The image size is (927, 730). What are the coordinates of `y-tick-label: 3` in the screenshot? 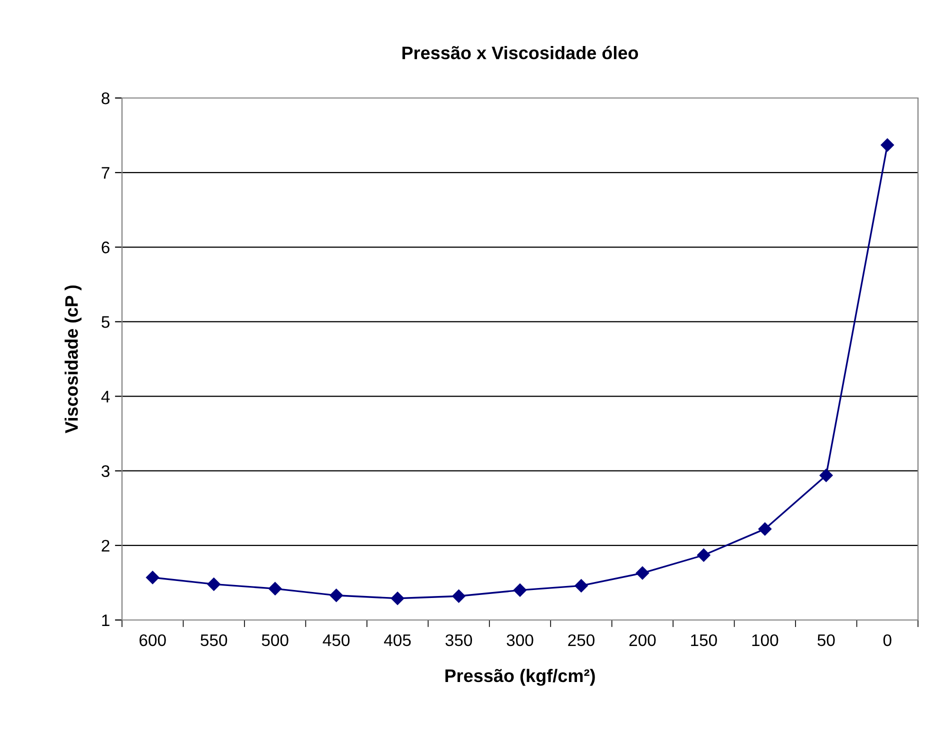 It's located at (106, 471).